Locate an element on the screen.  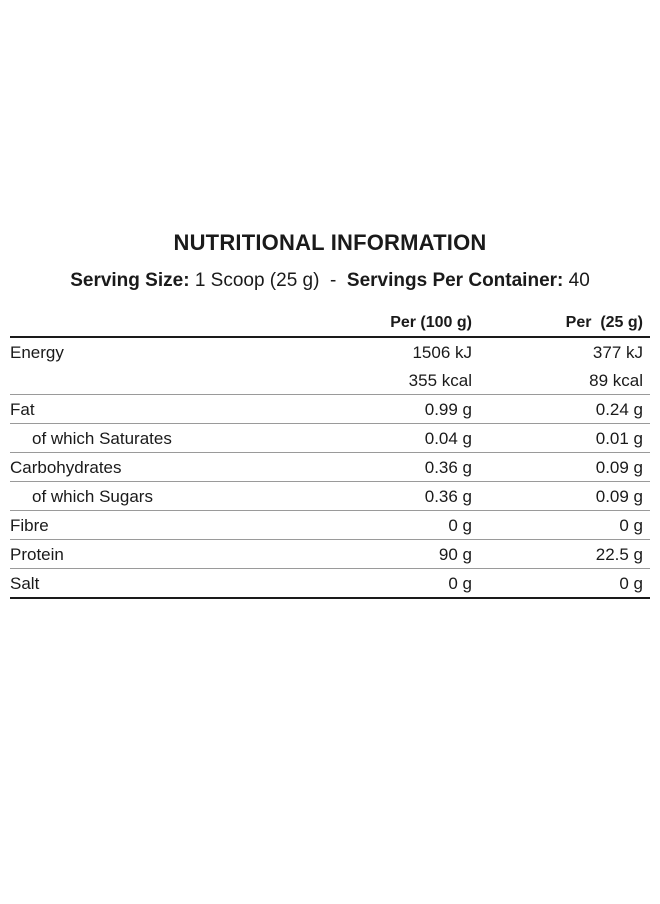
table-row-protein: Protein 90 g 22.5 g is located at coordinates (330, 554).